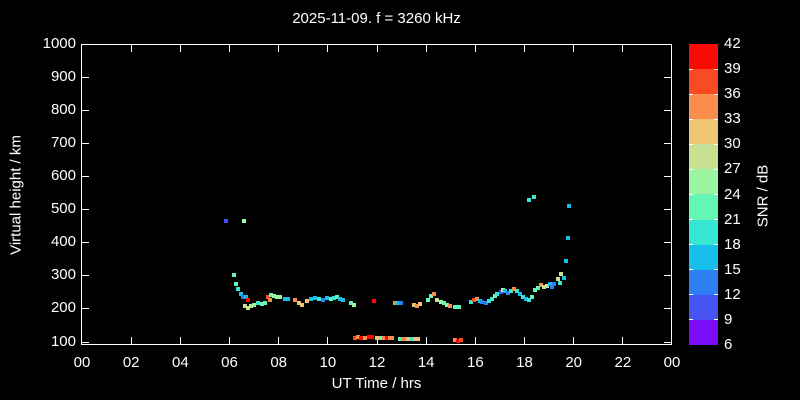  Describe the element at coordinates (63, 143) in the screenshot. I see `y-tick-label: 700` at that location.